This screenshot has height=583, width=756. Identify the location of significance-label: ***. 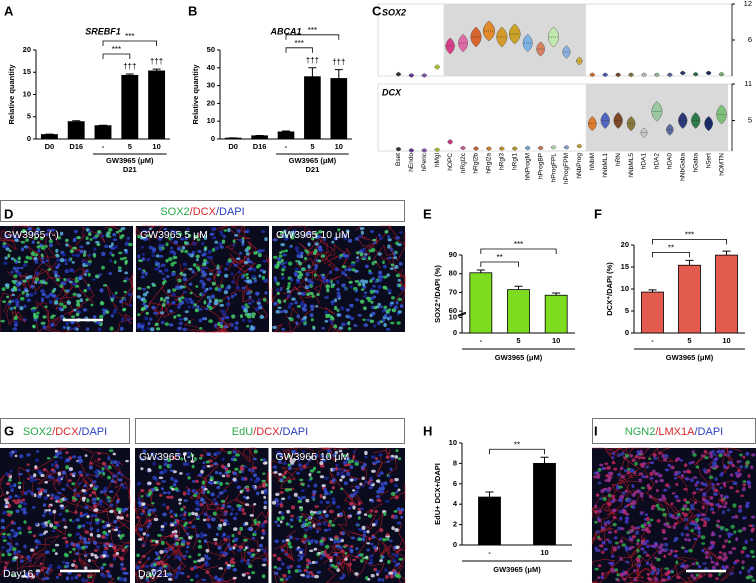
(129, 36).